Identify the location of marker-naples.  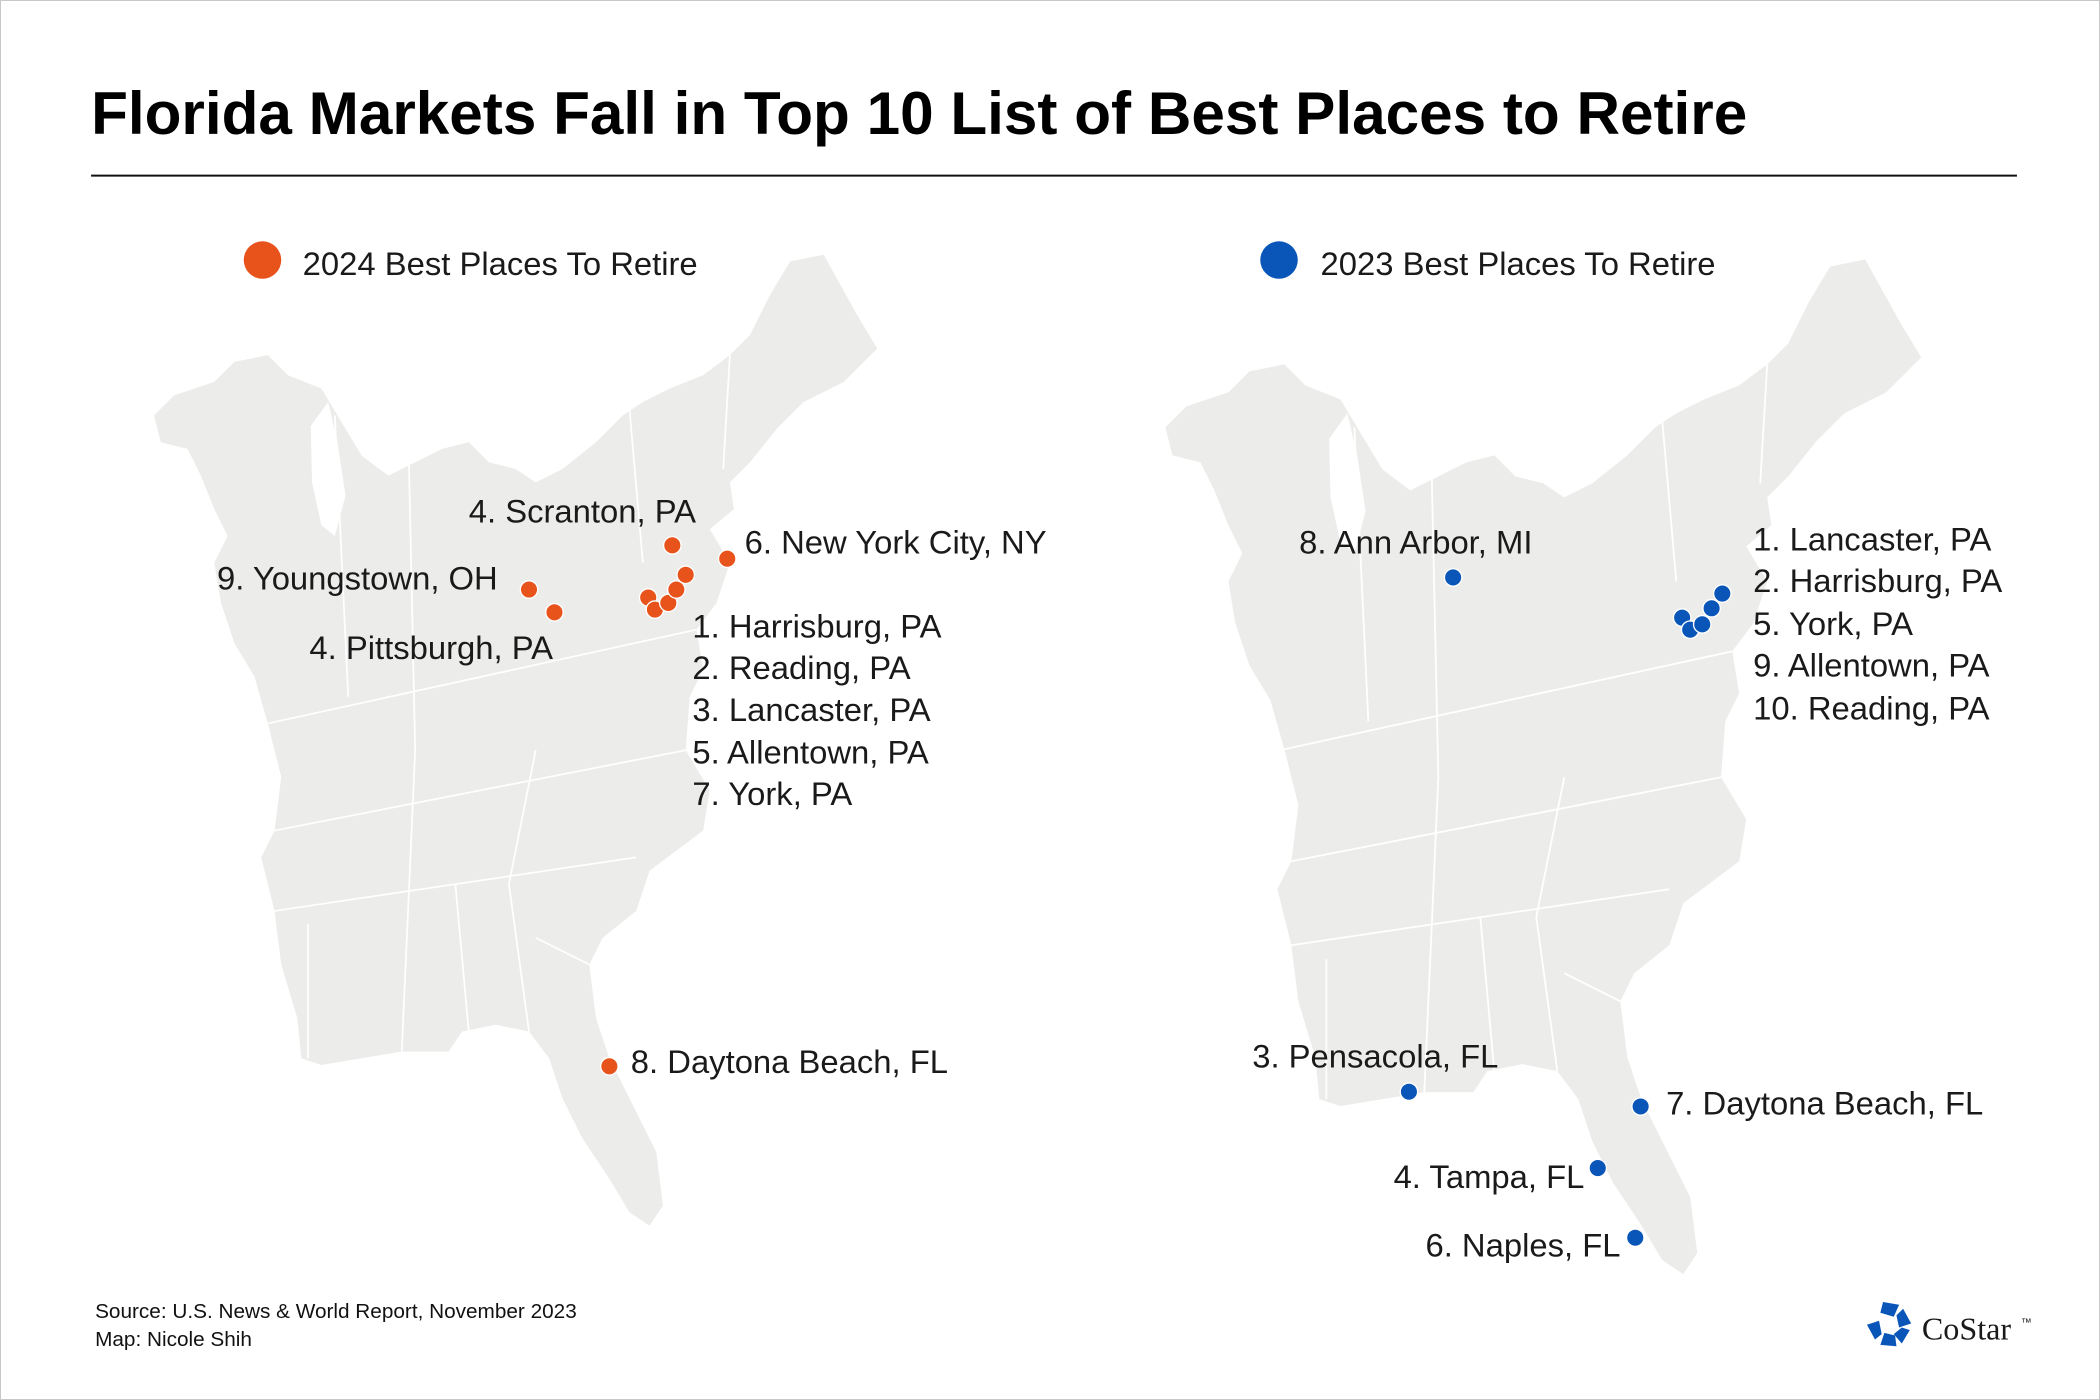
(1635, 1238).